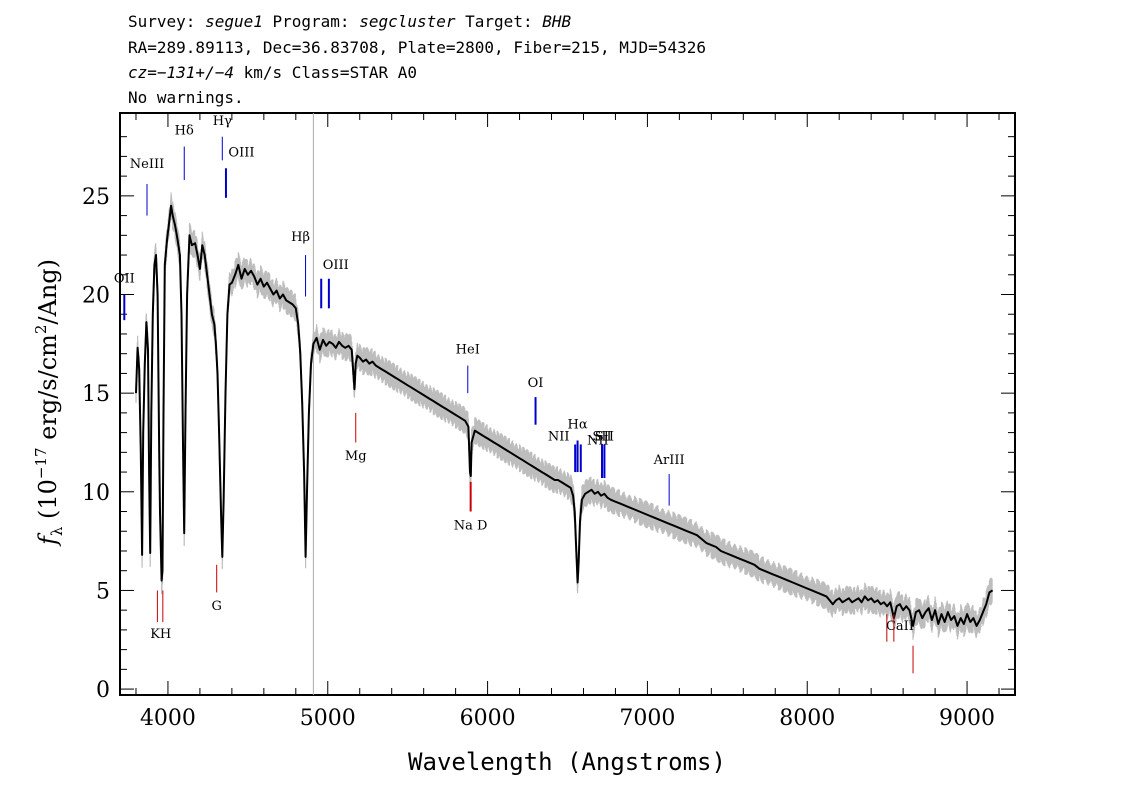  What do you see at coordinates (96, 394) in the screenshot?
I see `y-tick-label: 15` at bounding box center [96, 394].